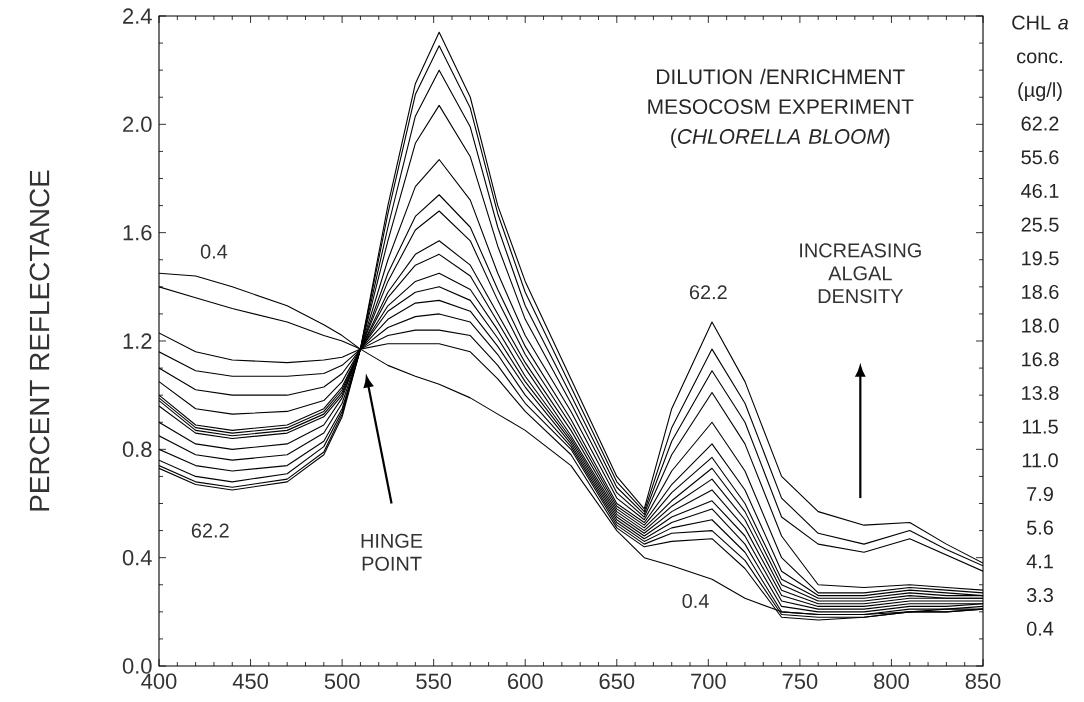  I want to click on x-tick-label: 400, so click(159, 681).